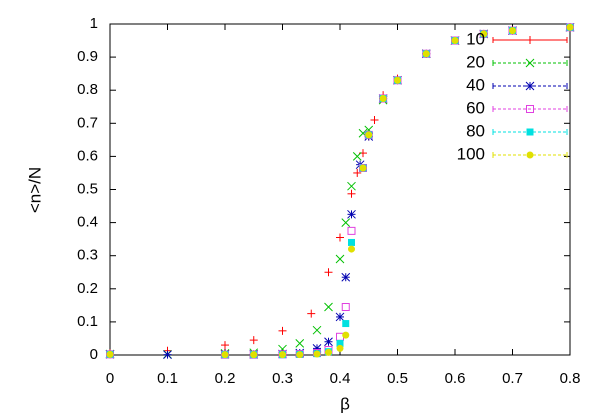 Image resolution: width=600 pixels, height=420 pixels. I want to click on y-tick-label: 1, so click(94, 23).